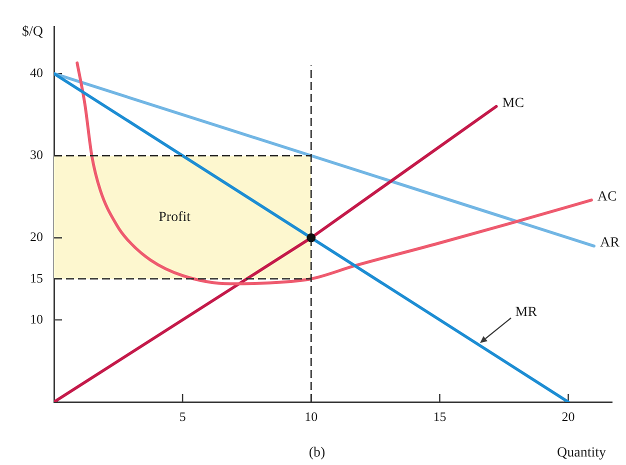 This screenshot has height=465, width=626. What do you see at coordinates (174, 217) in the screenshot?
I see `annotation: Profit` at bounding box center [174, 217].